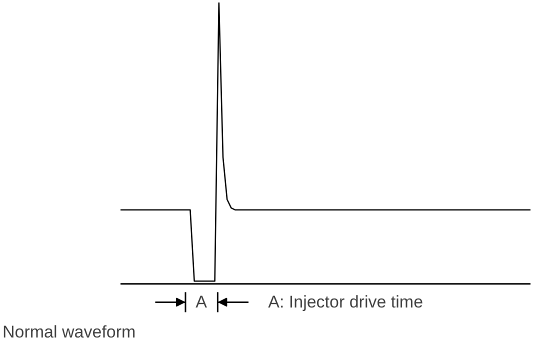  What do you see at coordinates (202, 302) in the screenshot?
I see `text: A` at bounding box center [202, 302].